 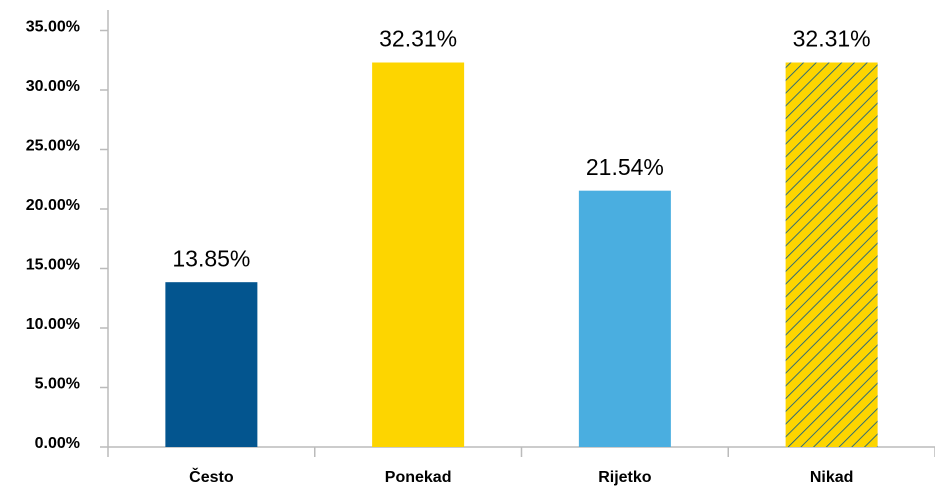 What do you see at coordinates (211, 476) in the screenshot?
I see `x-tick-label: Često` at bounding box center [211, 476].